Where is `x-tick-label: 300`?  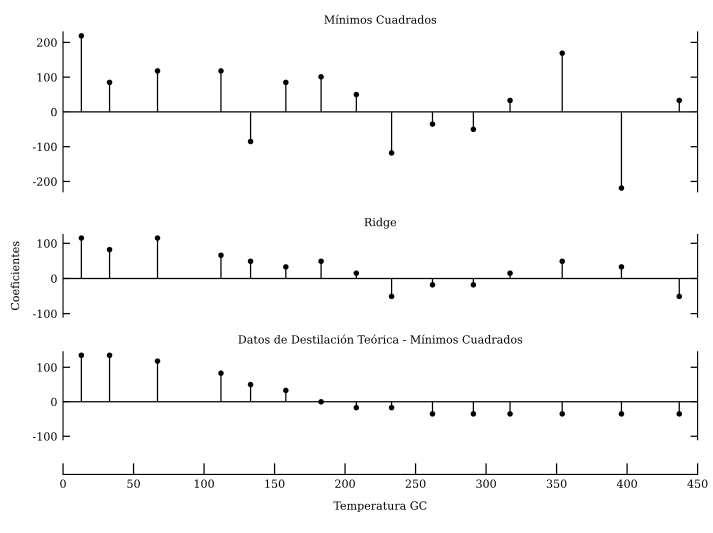 x-tick-label: 300 is located at coordinates (486, 484).